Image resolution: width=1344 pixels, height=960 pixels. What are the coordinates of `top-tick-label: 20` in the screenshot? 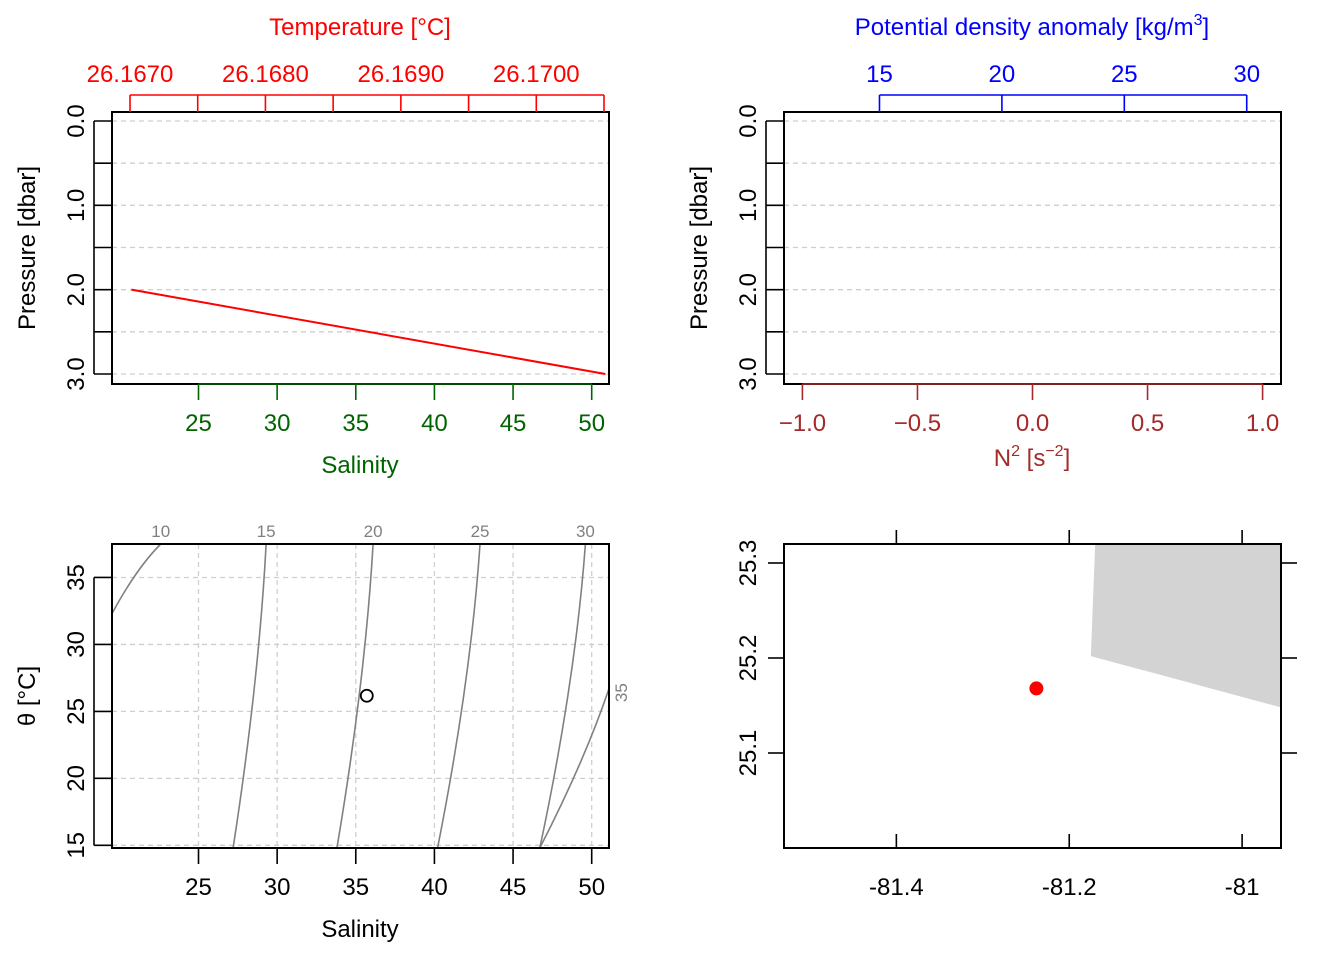 It's located at (1002, 74).